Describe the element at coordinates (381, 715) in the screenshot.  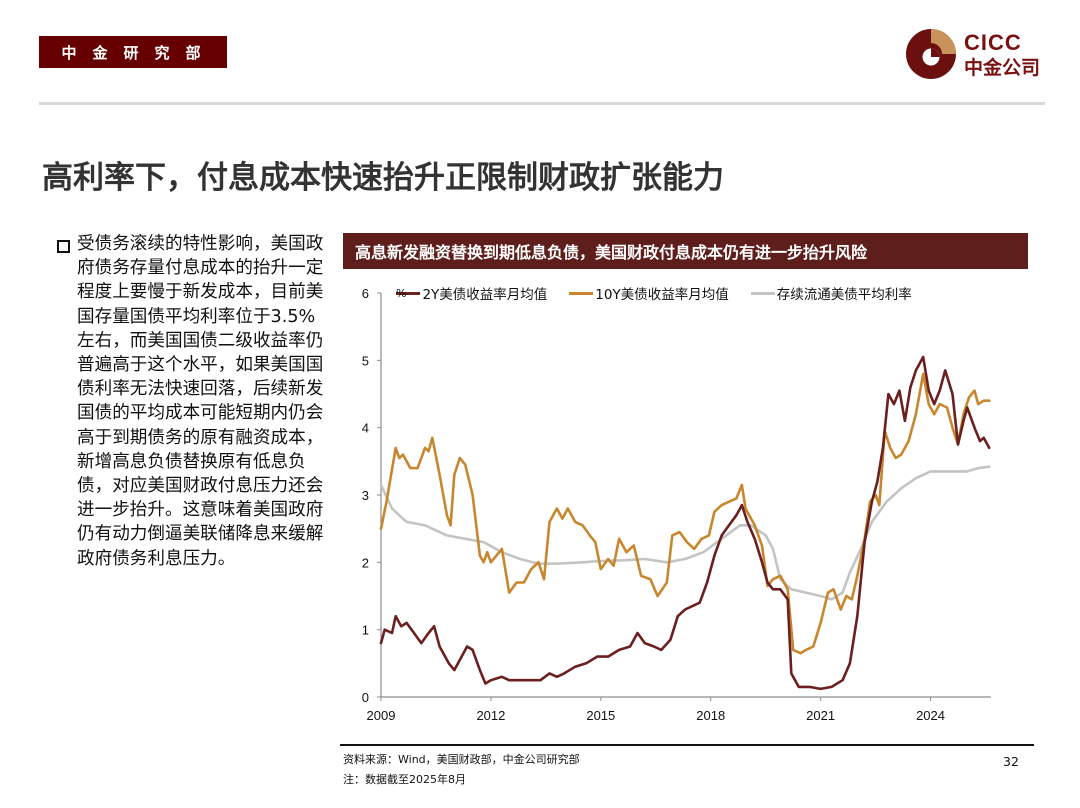
I see `x-tick-label: 2009` at that location.